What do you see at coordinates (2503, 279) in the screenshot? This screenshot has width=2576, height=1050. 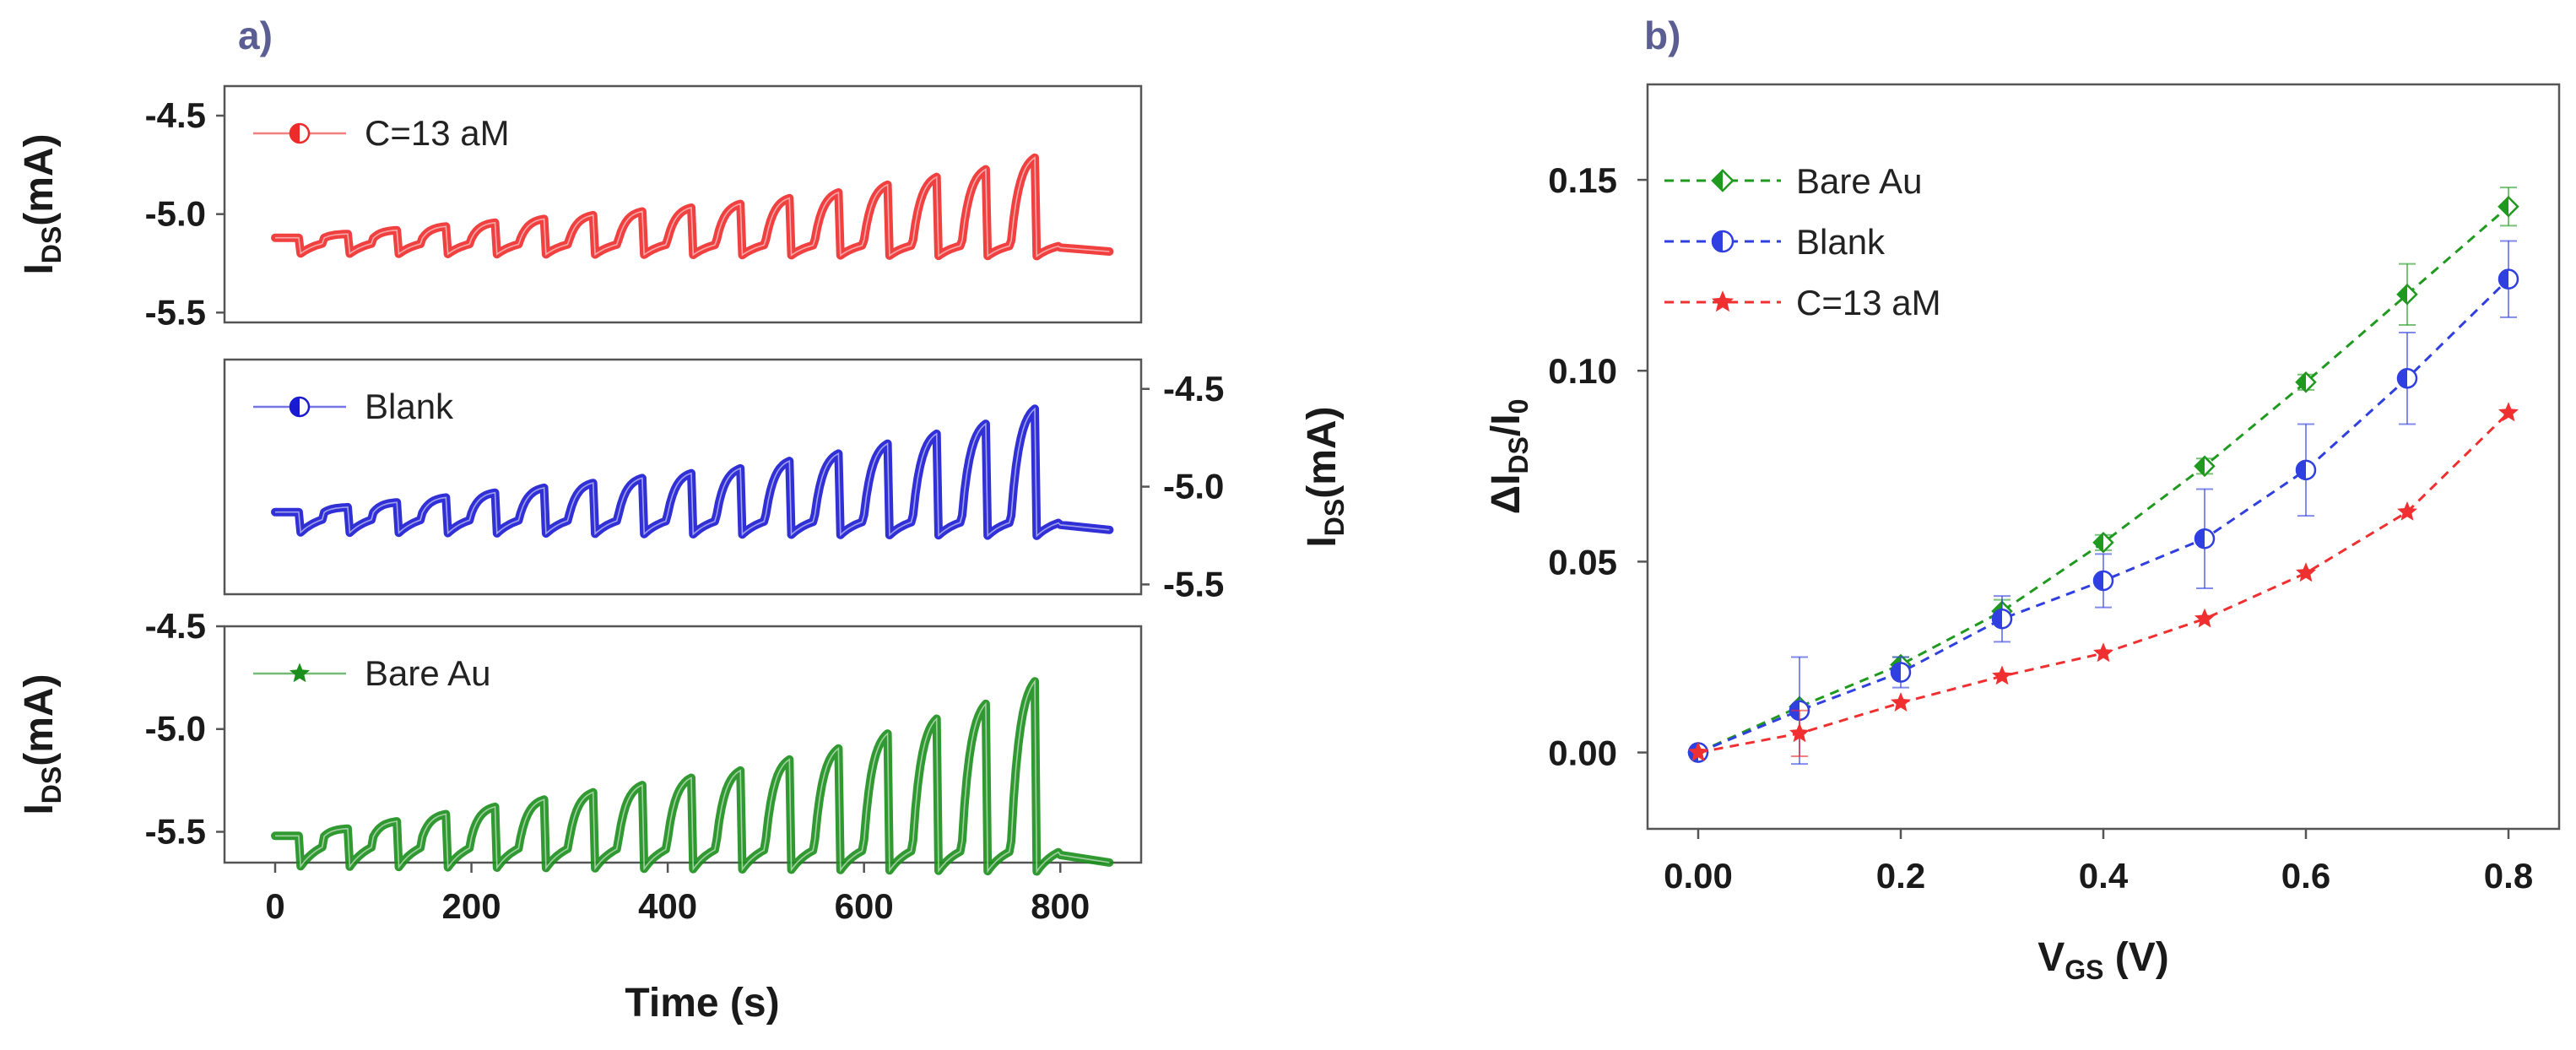 I see `point-blank-8-fill` at bounding box center [2503, 279].